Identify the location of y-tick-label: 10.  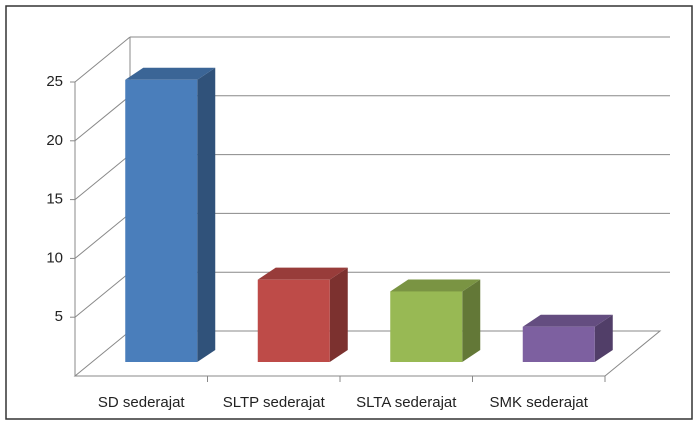
(54, 257).